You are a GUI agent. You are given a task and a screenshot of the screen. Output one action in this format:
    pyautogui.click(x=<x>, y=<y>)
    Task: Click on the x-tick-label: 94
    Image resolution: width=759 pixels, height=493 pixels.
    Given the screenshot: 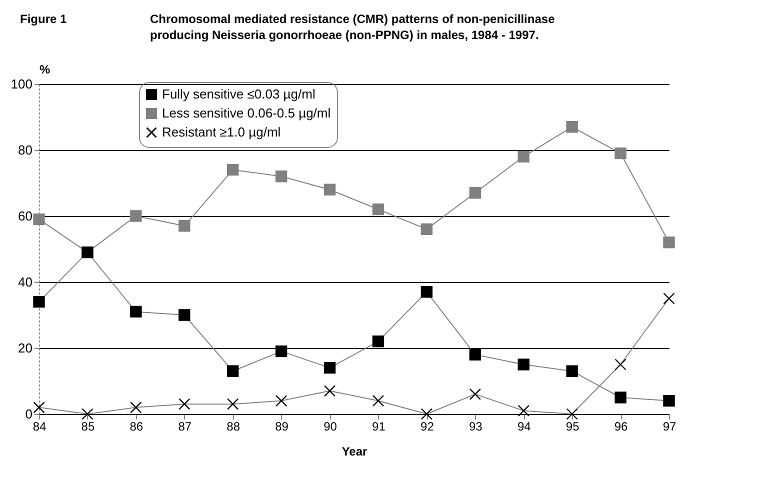 What is the action you would take?
    pyautogui.click(x=524, y=427)
    